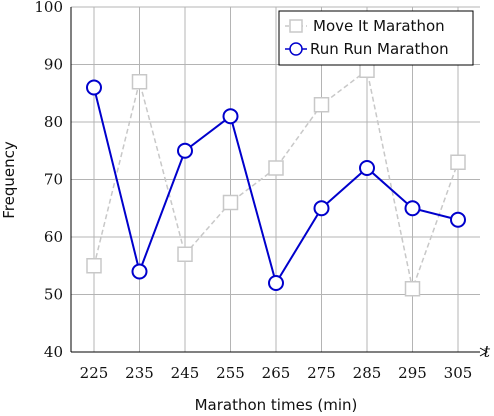 The image size is (494, 416). I want to click on x-axis-arrowhead, so click(484, 352).